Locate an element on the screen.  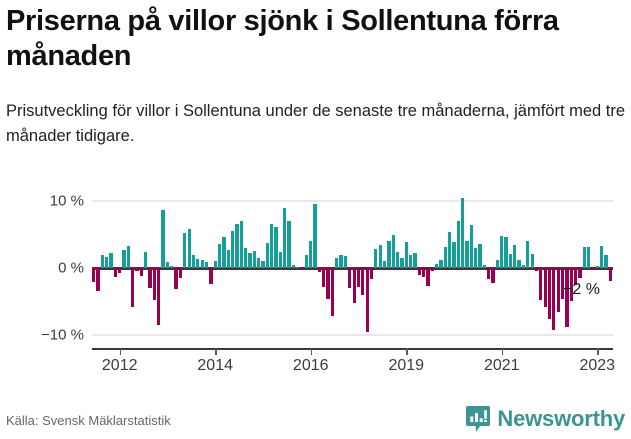
x-tick-label: 2019 is located at coordinates (406, 365).